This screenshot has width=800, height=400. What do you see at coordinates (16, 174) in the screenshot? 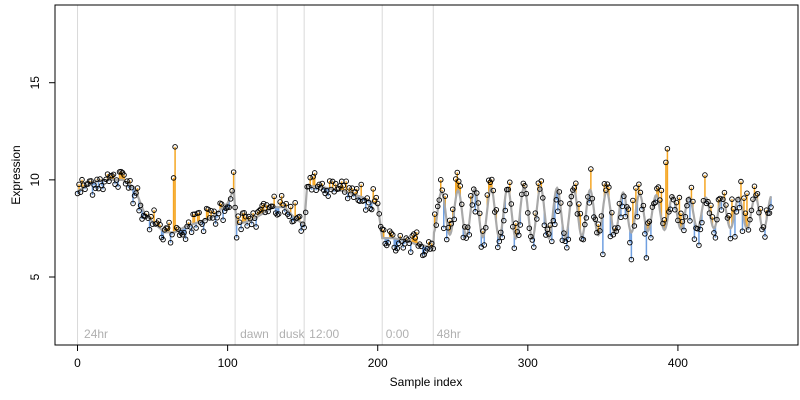
I see `y-axis-label: Expression` at bounding box center [16, 174].